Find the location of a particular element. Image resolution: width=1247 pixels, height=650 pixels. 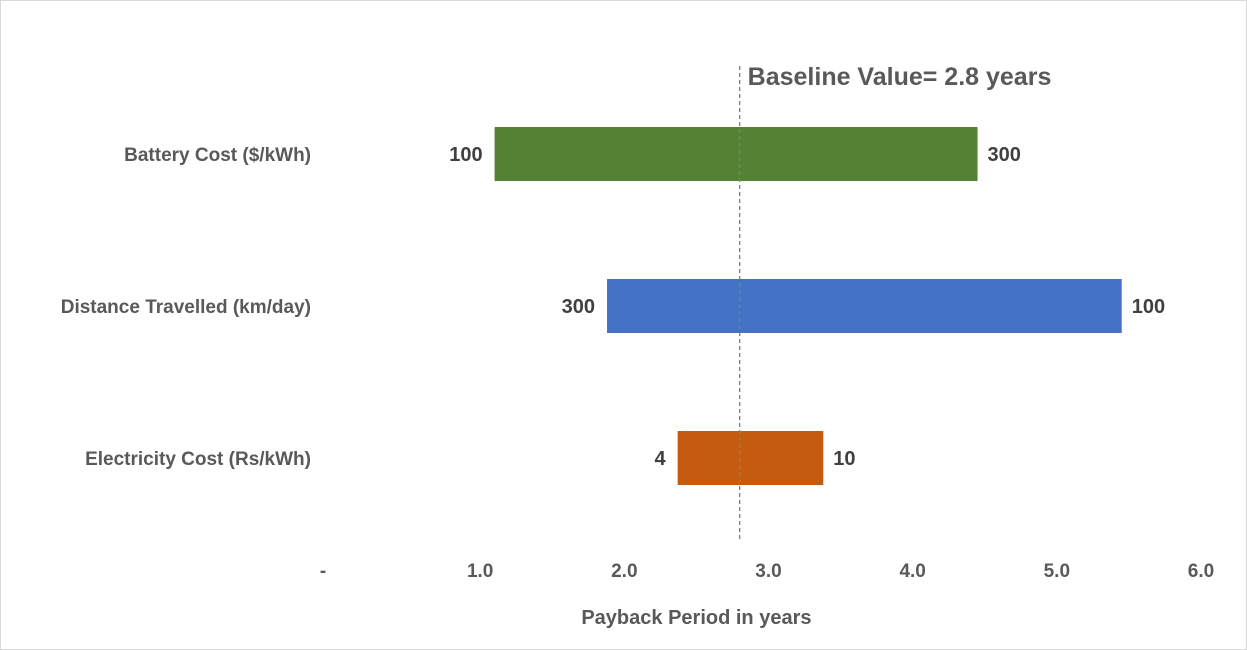

x-tick-label: 1.0 is located at coordinates (480, 571).